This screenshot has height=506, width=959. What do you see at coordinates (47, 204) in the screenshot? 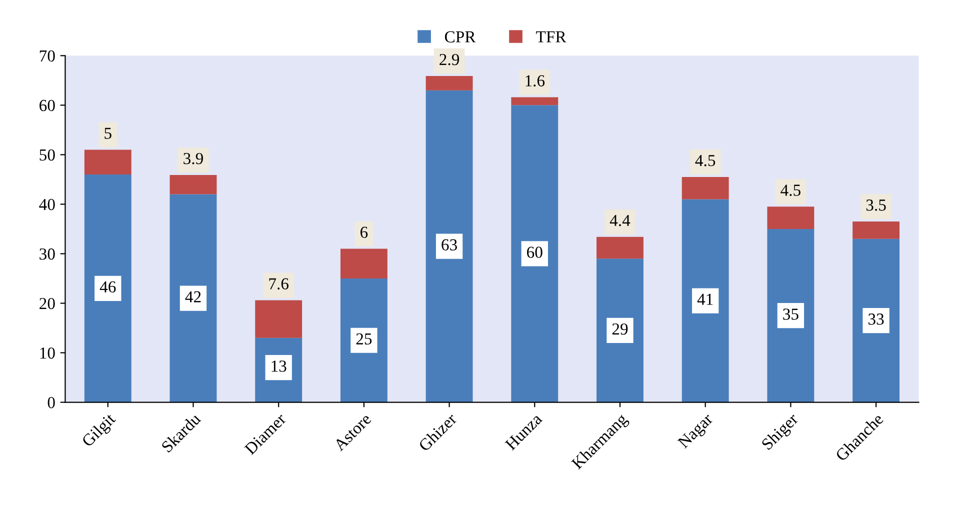
I see `y-tick-label: 40` at bounding box center [47, 204].